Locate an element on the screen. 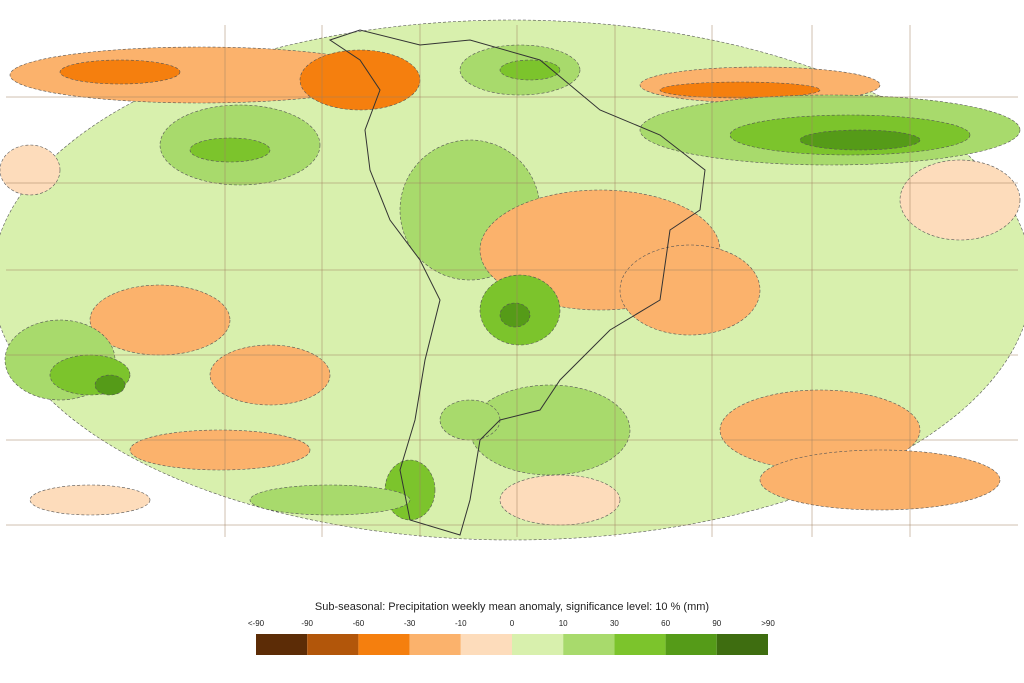  colorbar-label: -60 is located at coordinates (359, 623).